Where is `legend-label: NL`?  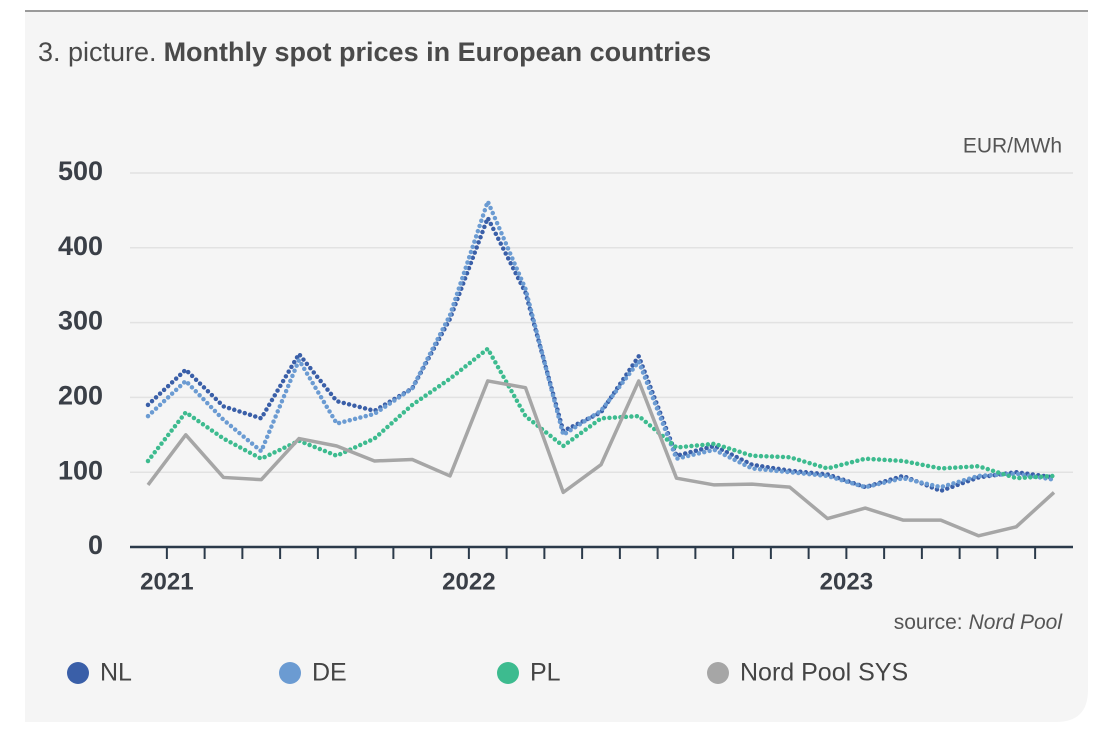 legend-label: NL is located at coordinates (116, 673).